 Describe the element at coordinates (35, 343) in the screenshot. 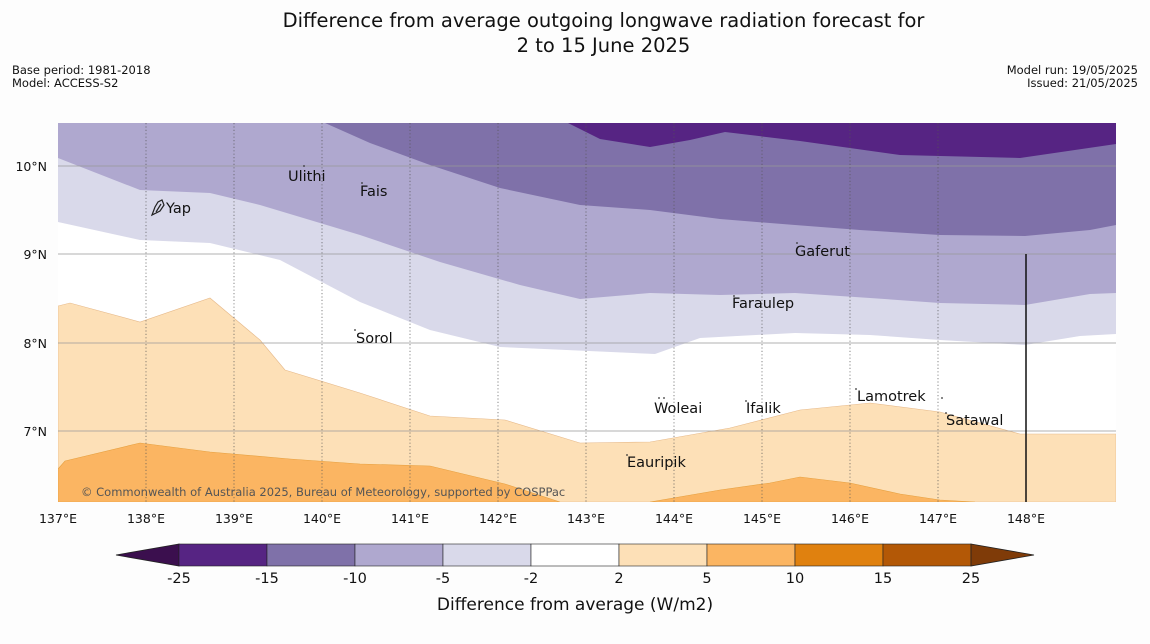

I see `lat-tick-8n: 8°N` at that location.